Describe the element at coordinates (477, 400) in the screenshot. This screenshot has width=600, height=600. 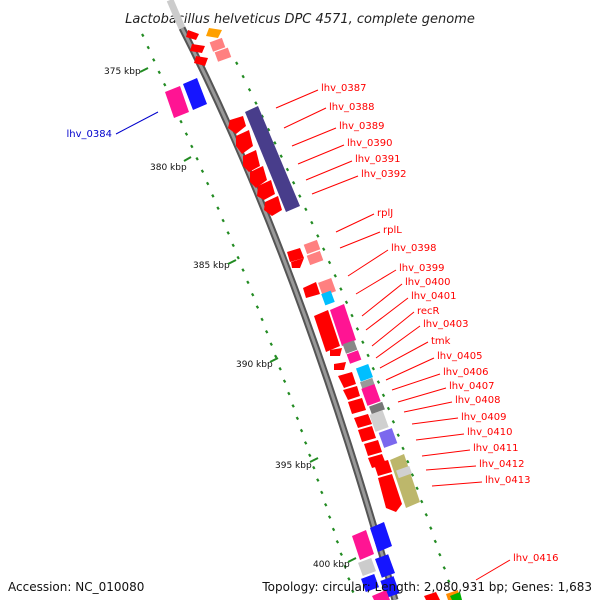
I see `gene-label: lhv_0408` at that location.